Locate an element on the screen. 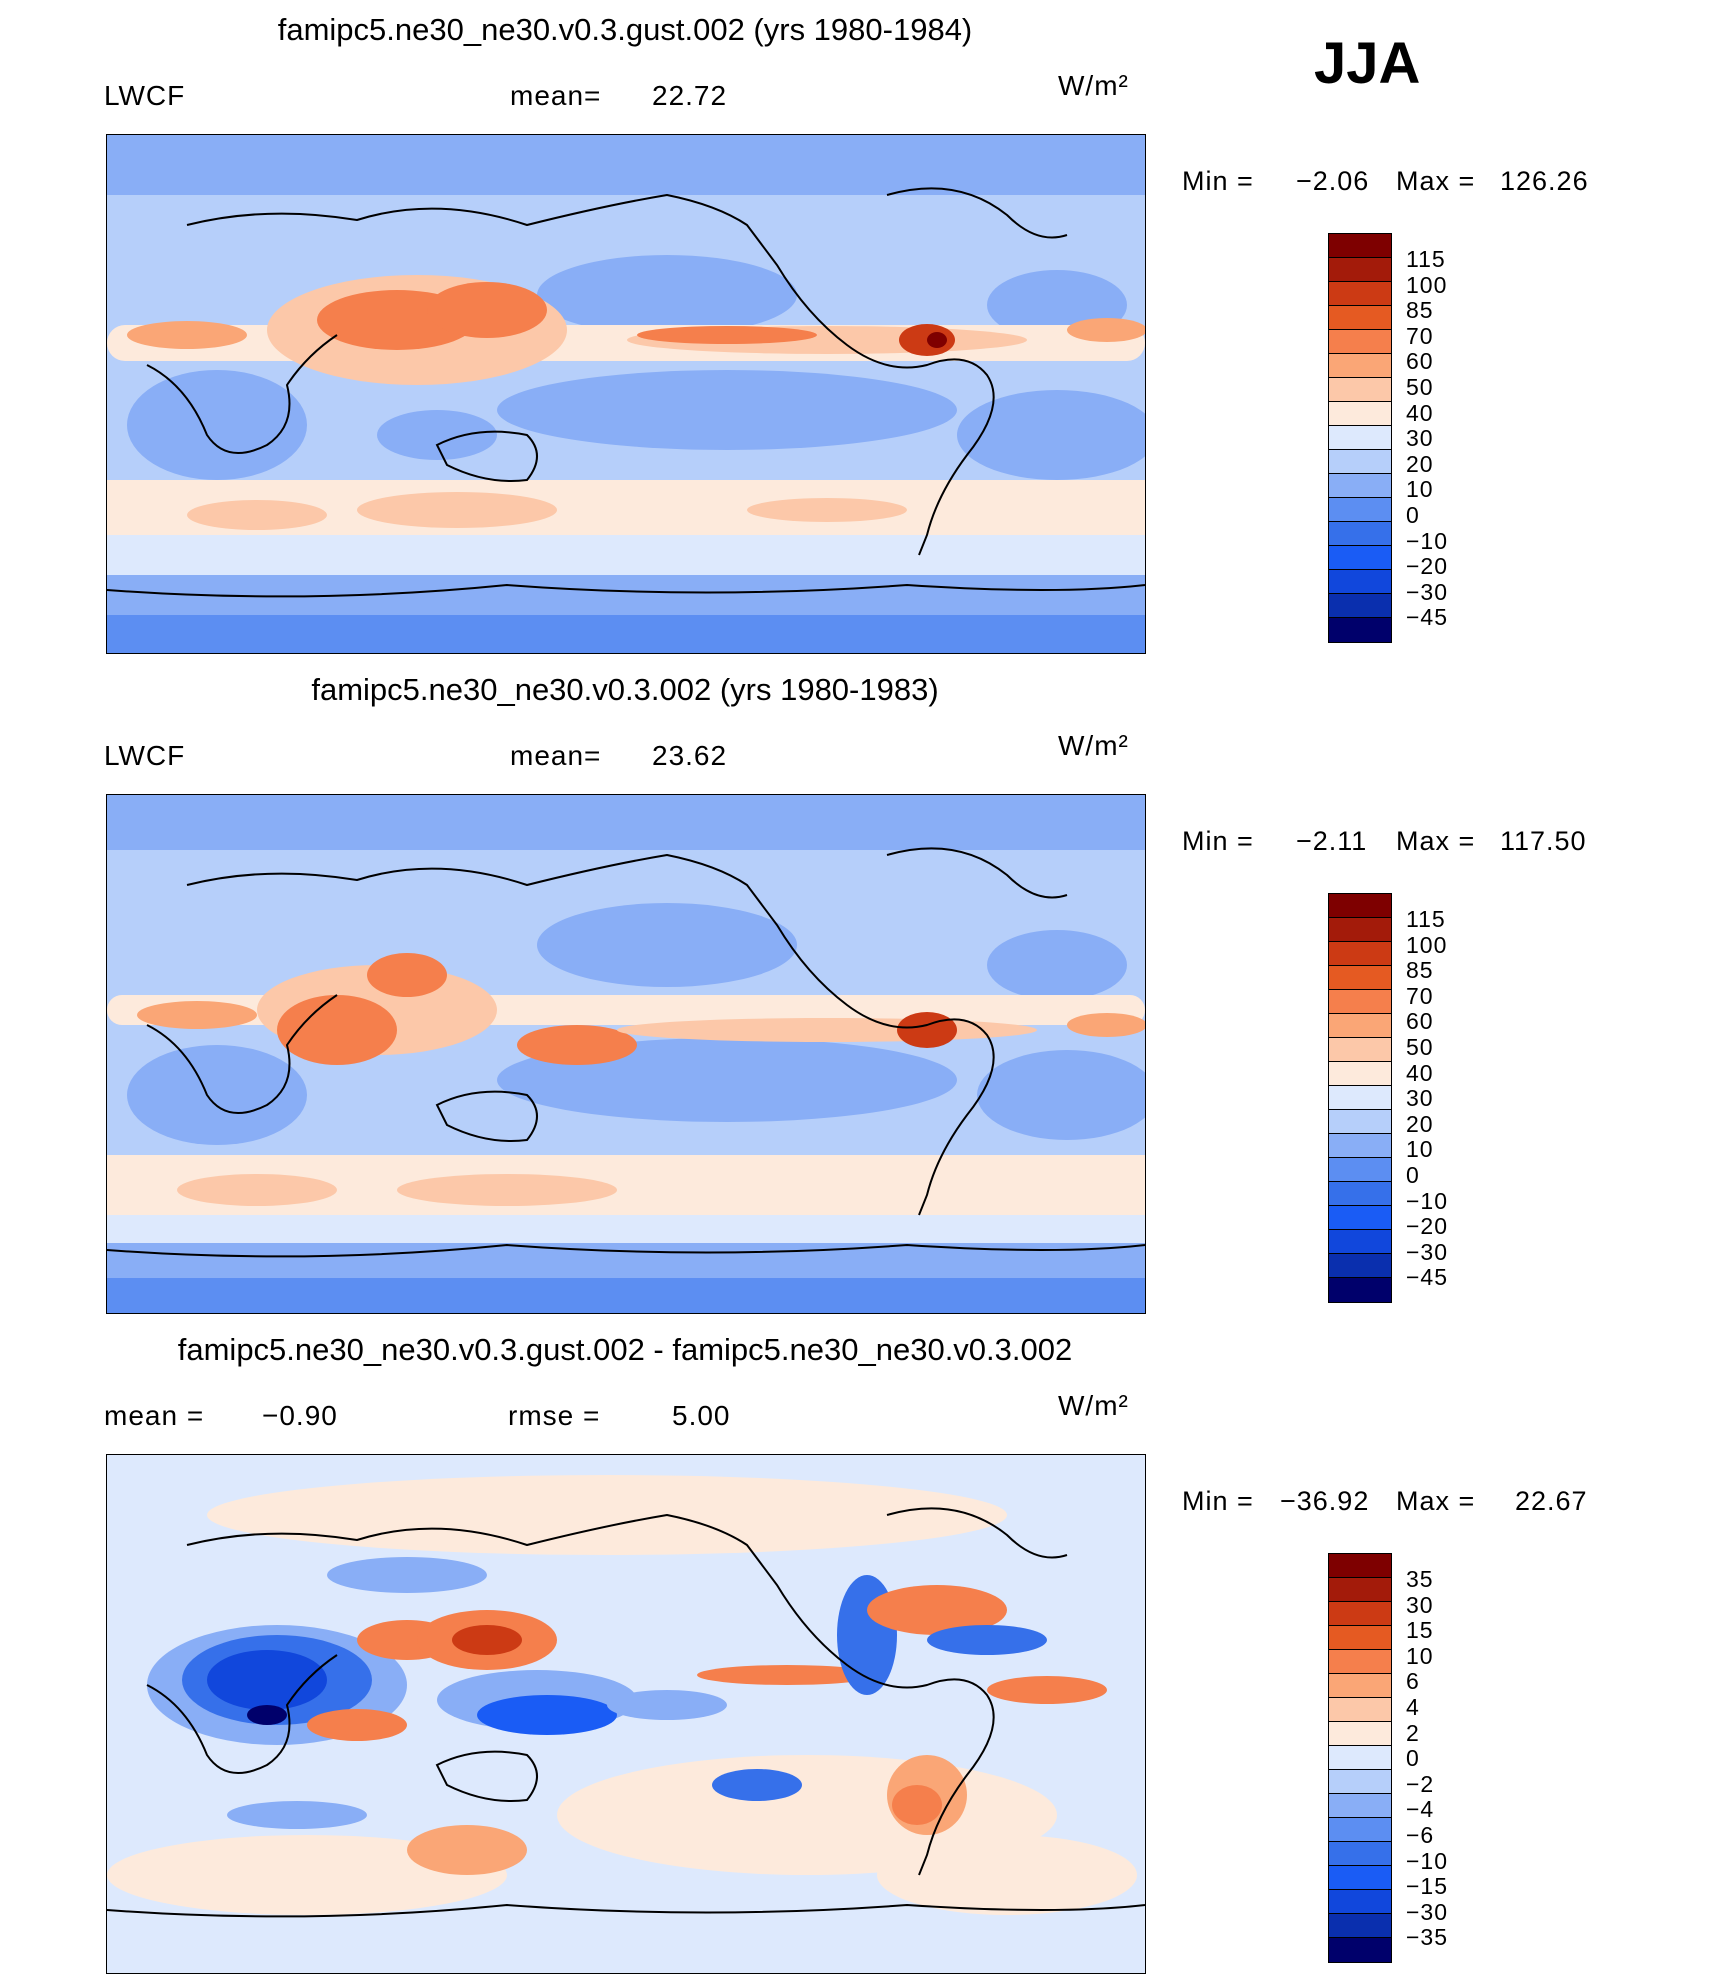 The image size is (1710, 1979). panel2-mean-label: mean= is located at coordinates (556, 755).